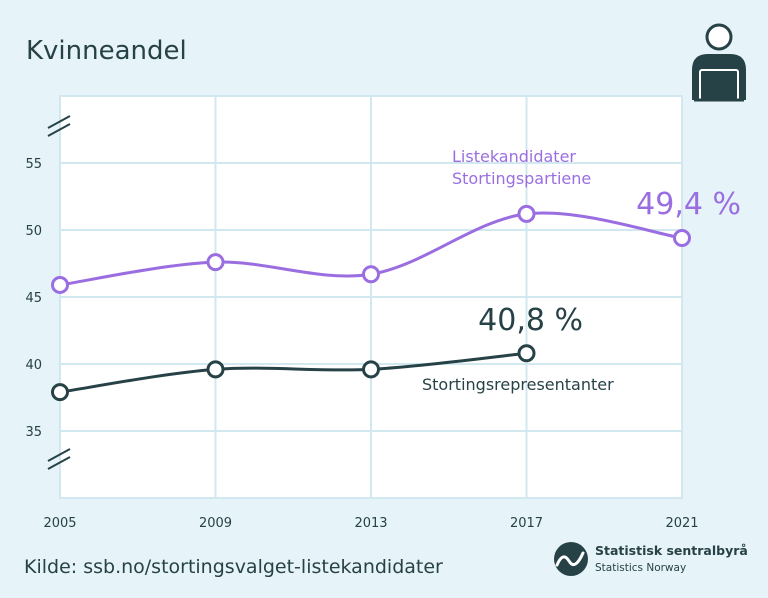 Image resolution: width=768 pixels, height=598 pixels. Describe the element at coordinates (33, 365) in the screenshot. I see `y-tick-label: 40` at that location.